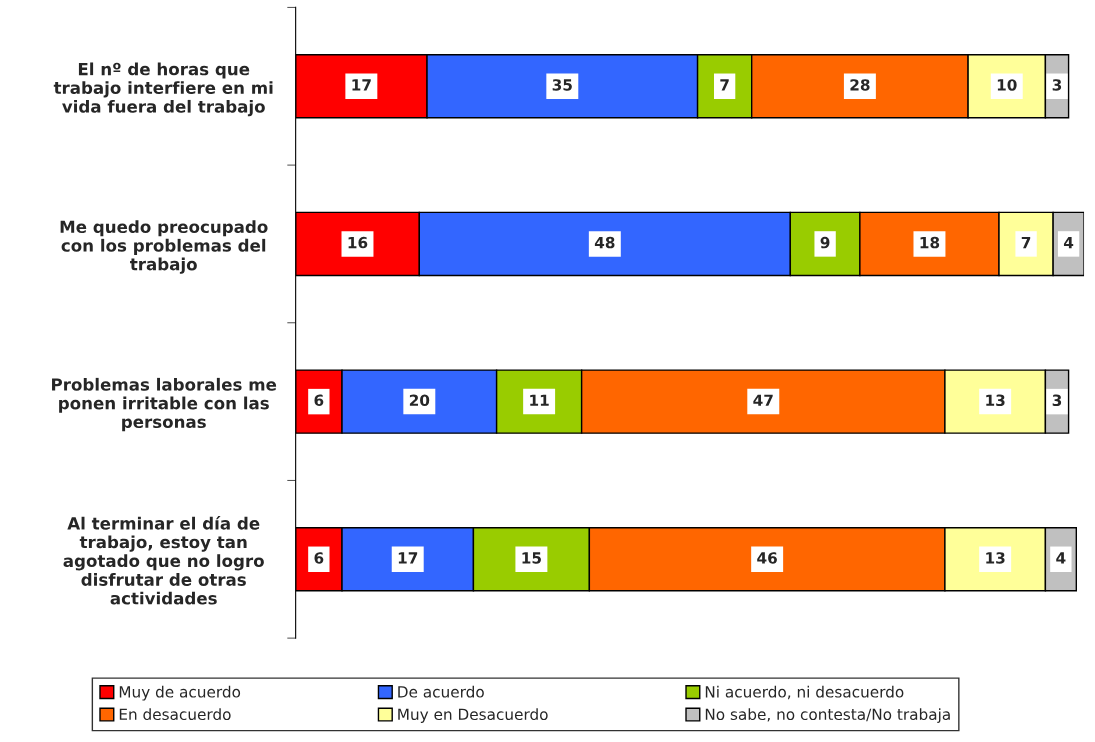  Describe the element at coordinates (163, 560) in the screenshot. I see `y-tick-label: Al terminar el día de trabajo, estoy tan agotado que no logro disfrutar de otras actividades` at that location.